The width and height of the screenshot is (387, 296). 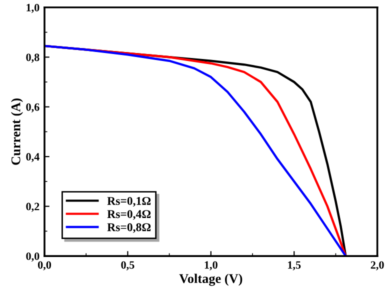 I want to click on y-tick-label: 0,0, so click(x=33, y=257).